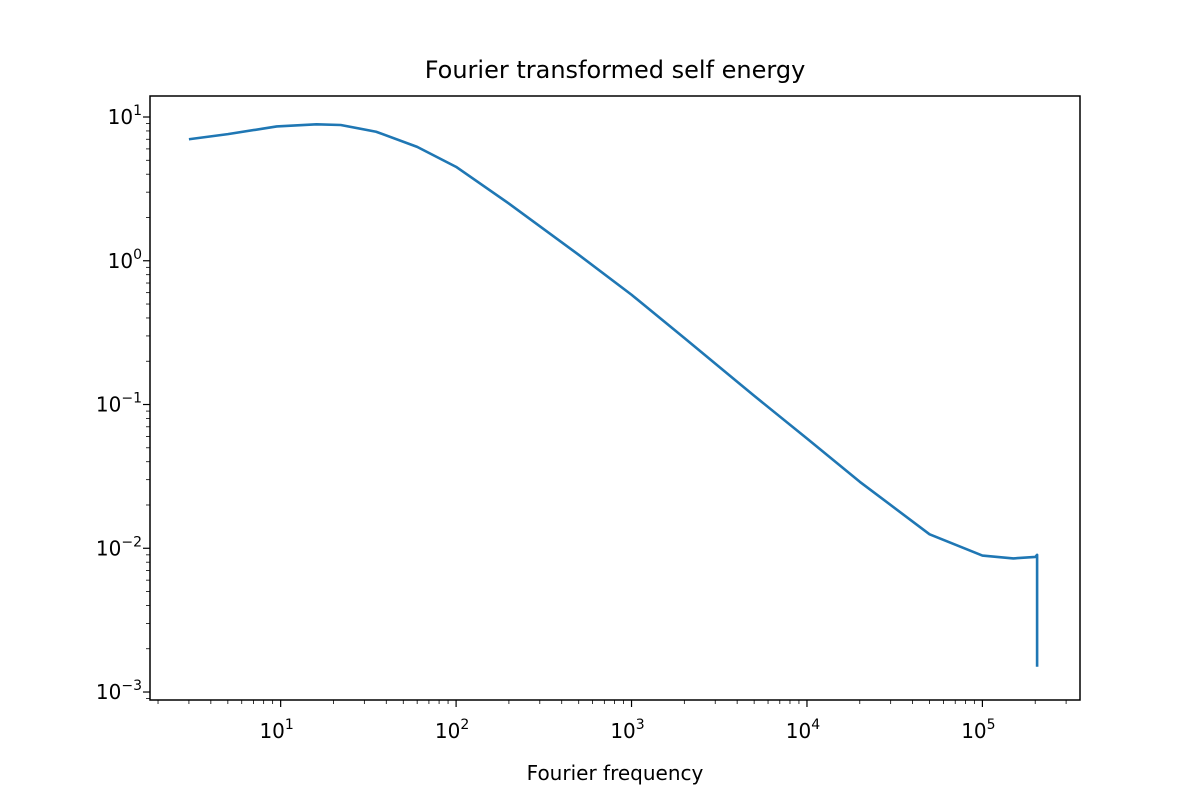  What do you see at coordinates (803, 730) in the screenshot?
I see `x-tick-label-3: 10⁴` at bounding box center [803, 730].